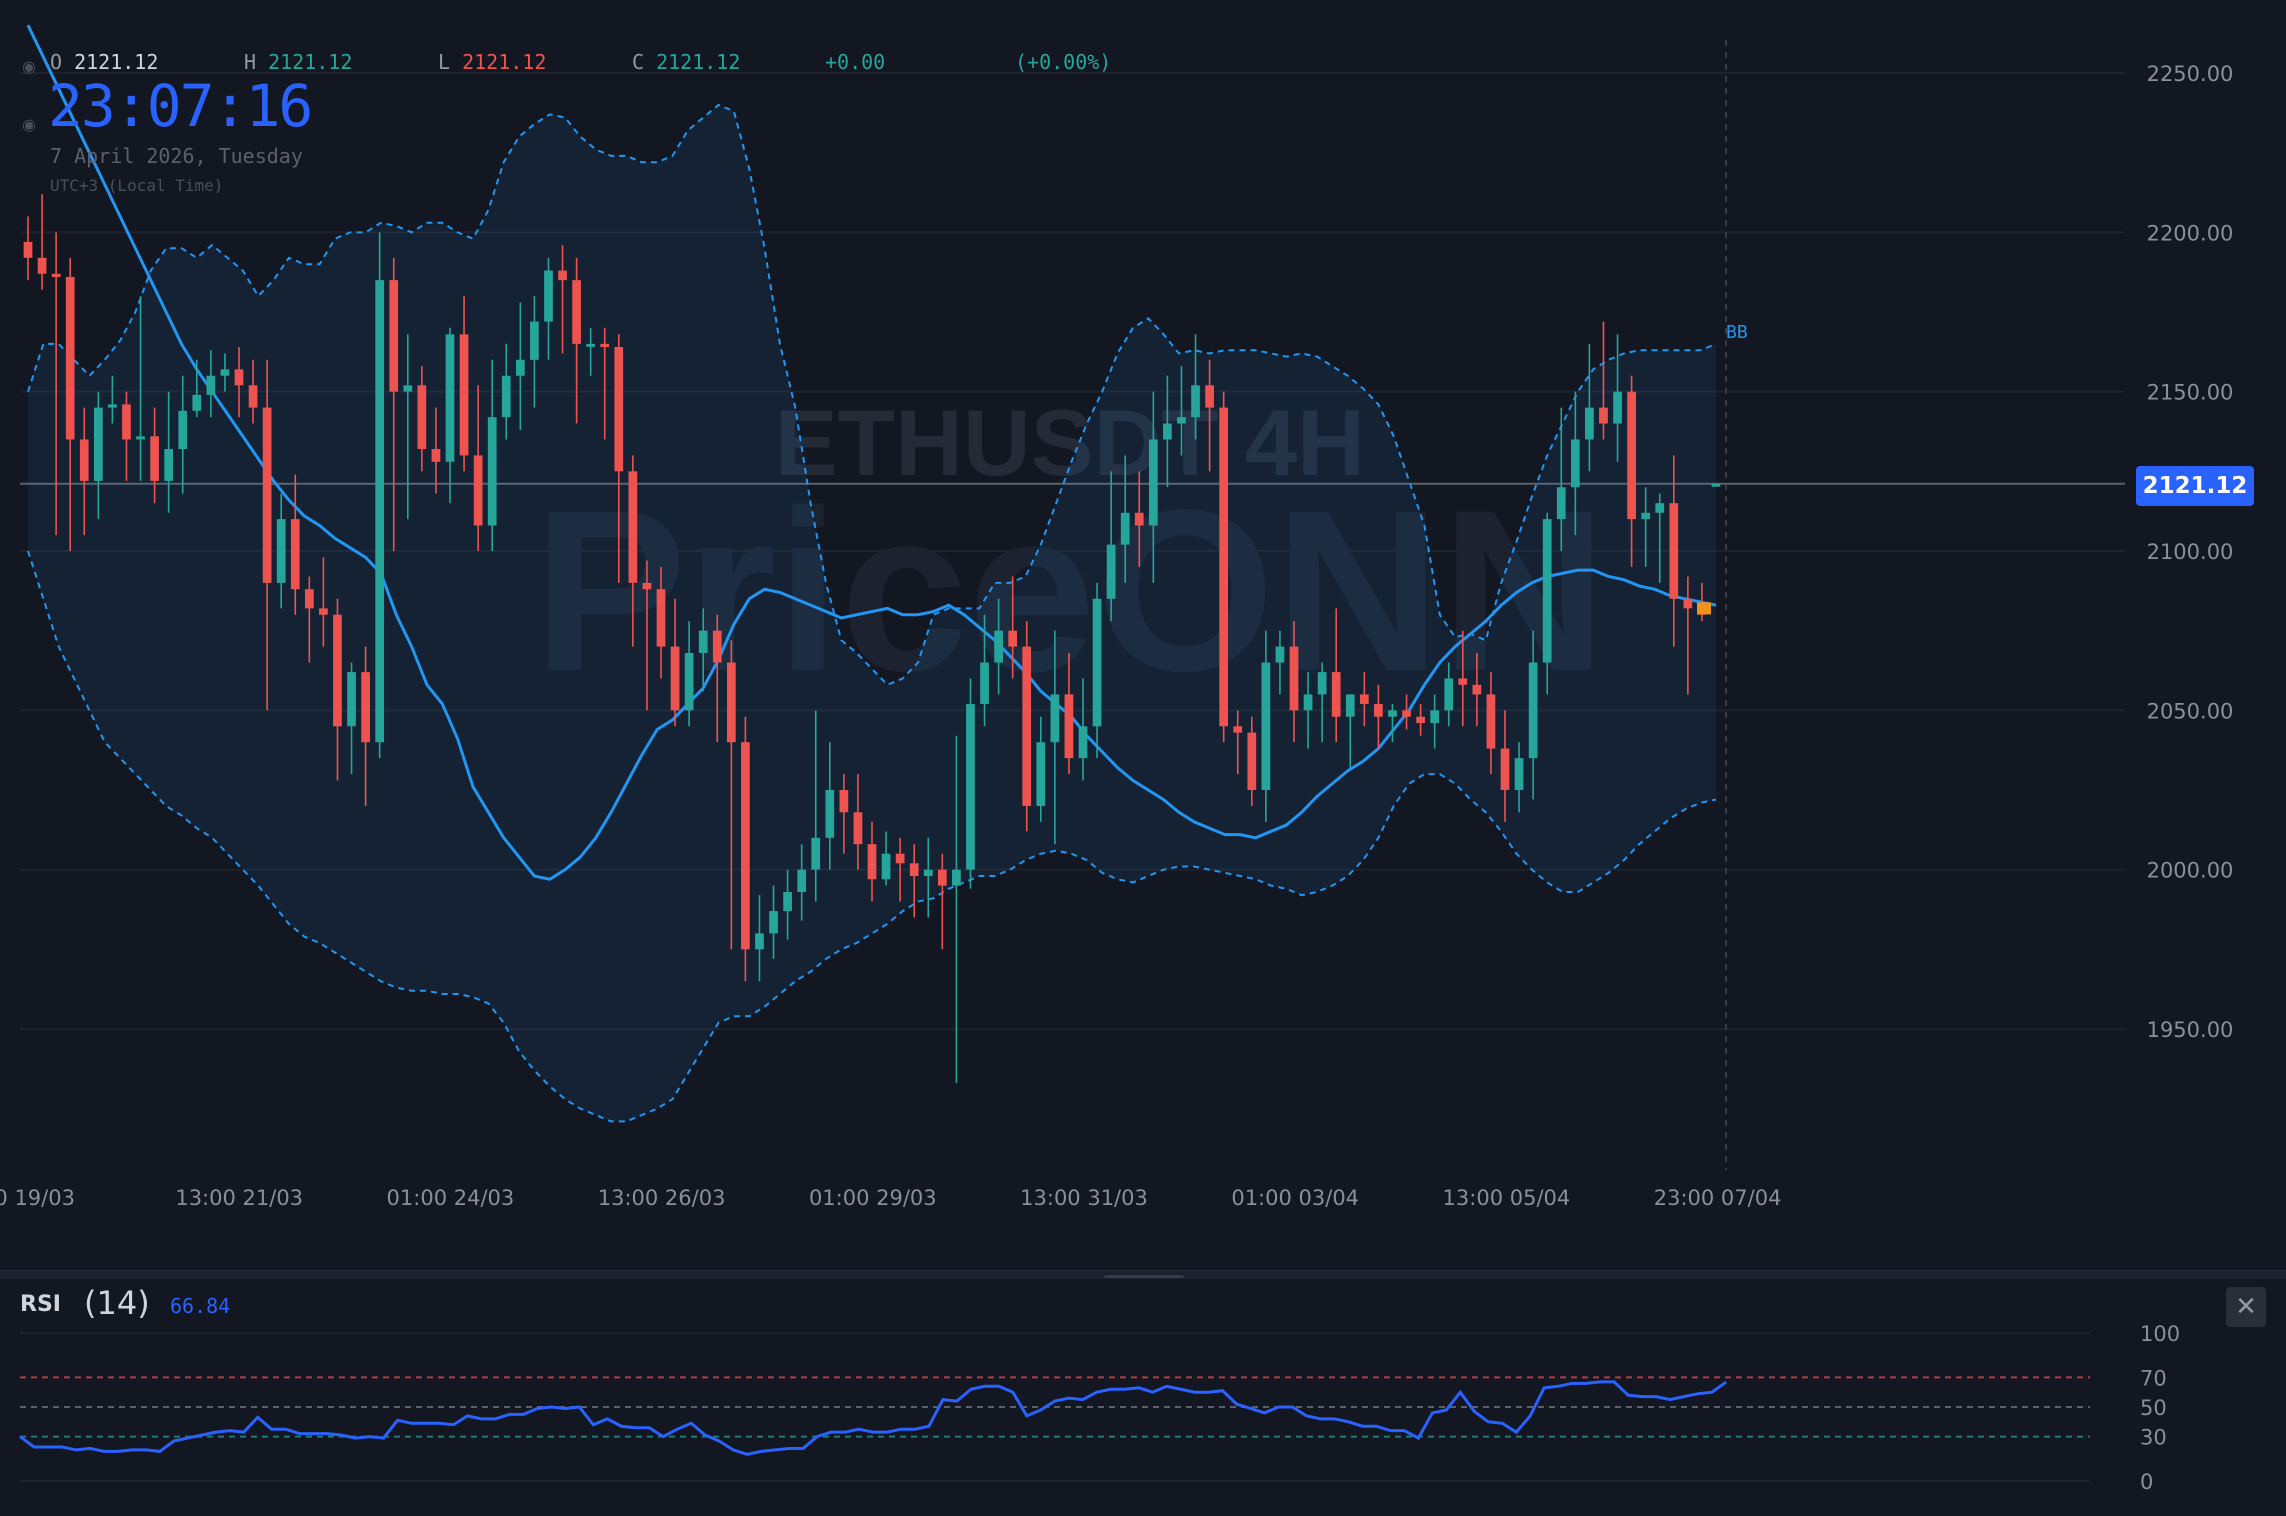 The height and width of the screenshot is (1516, 2286). I want to click on open-label: O, so click(56, 62).